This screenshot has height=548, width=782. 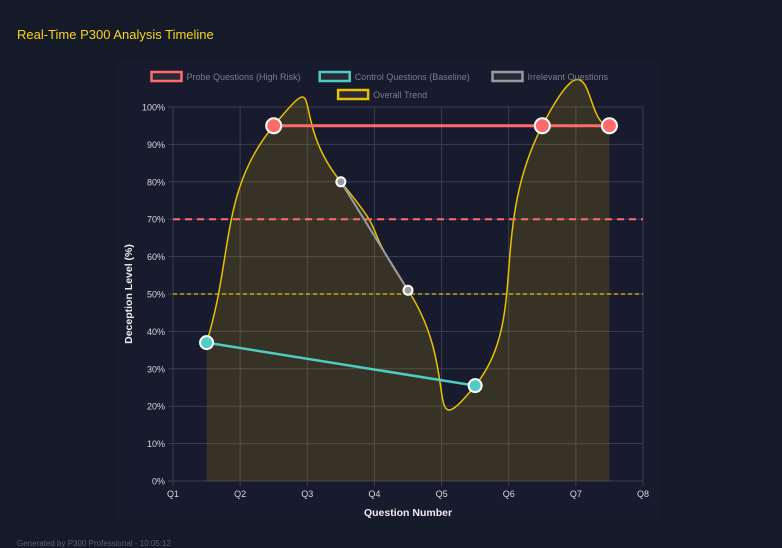 I want to click on x-tick-label: Q5, so click(x=442, y=494).